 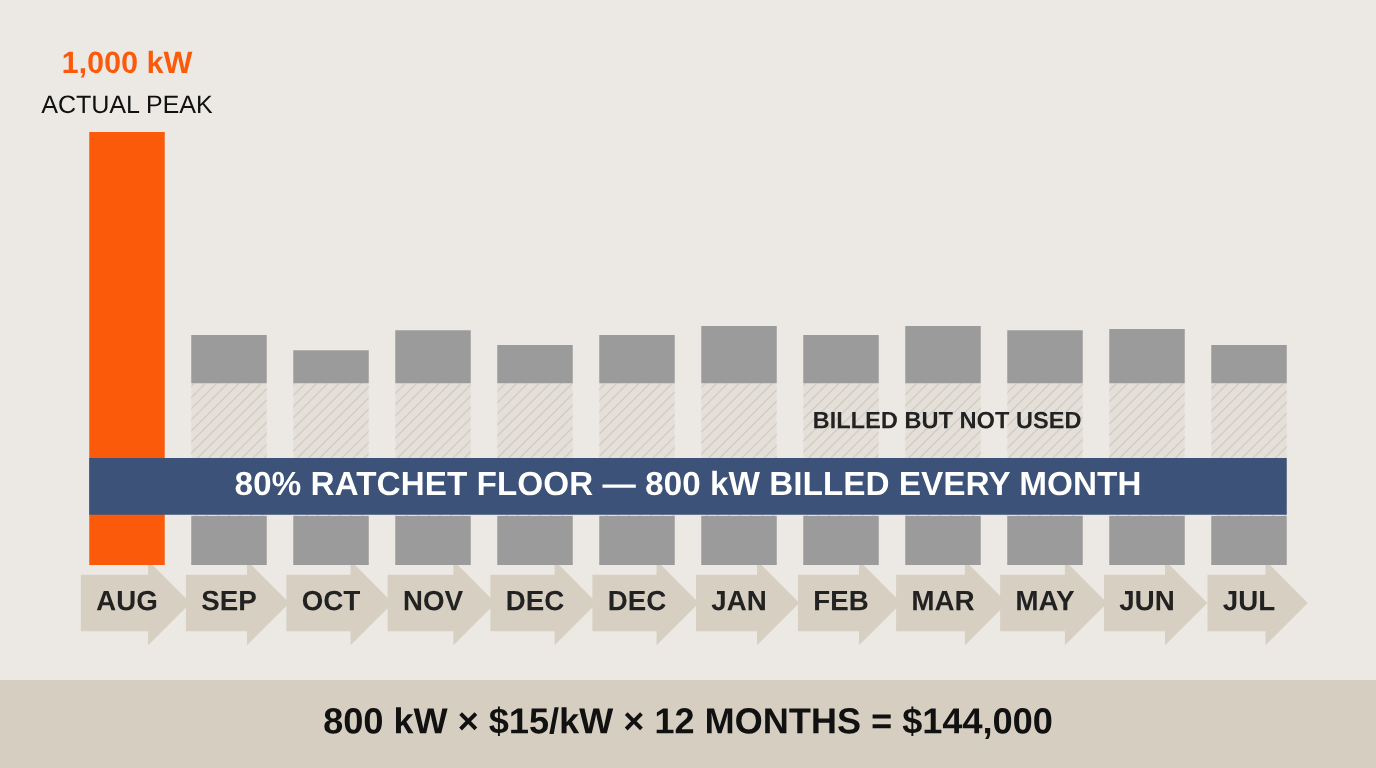 What do you see at coordinates (738, 601) in the screenshot?
I see `x-tick-label: JAN` at bounding box center [738, 601].